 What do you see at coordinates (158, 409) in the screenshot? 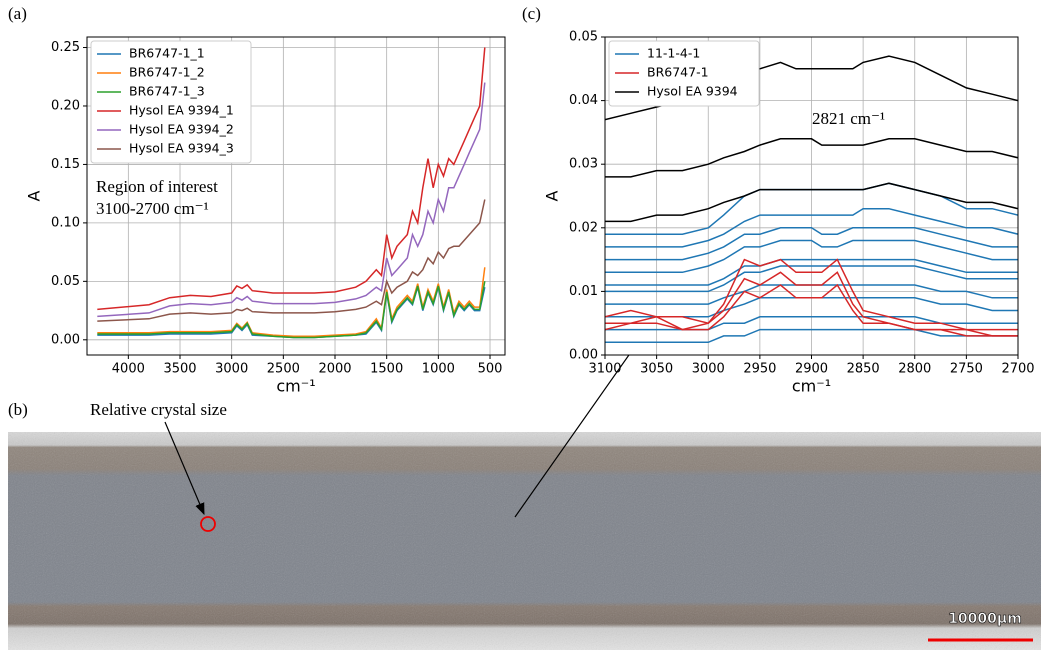
I see `annotation: Relative crystal size` at bounding box center [158, 409].